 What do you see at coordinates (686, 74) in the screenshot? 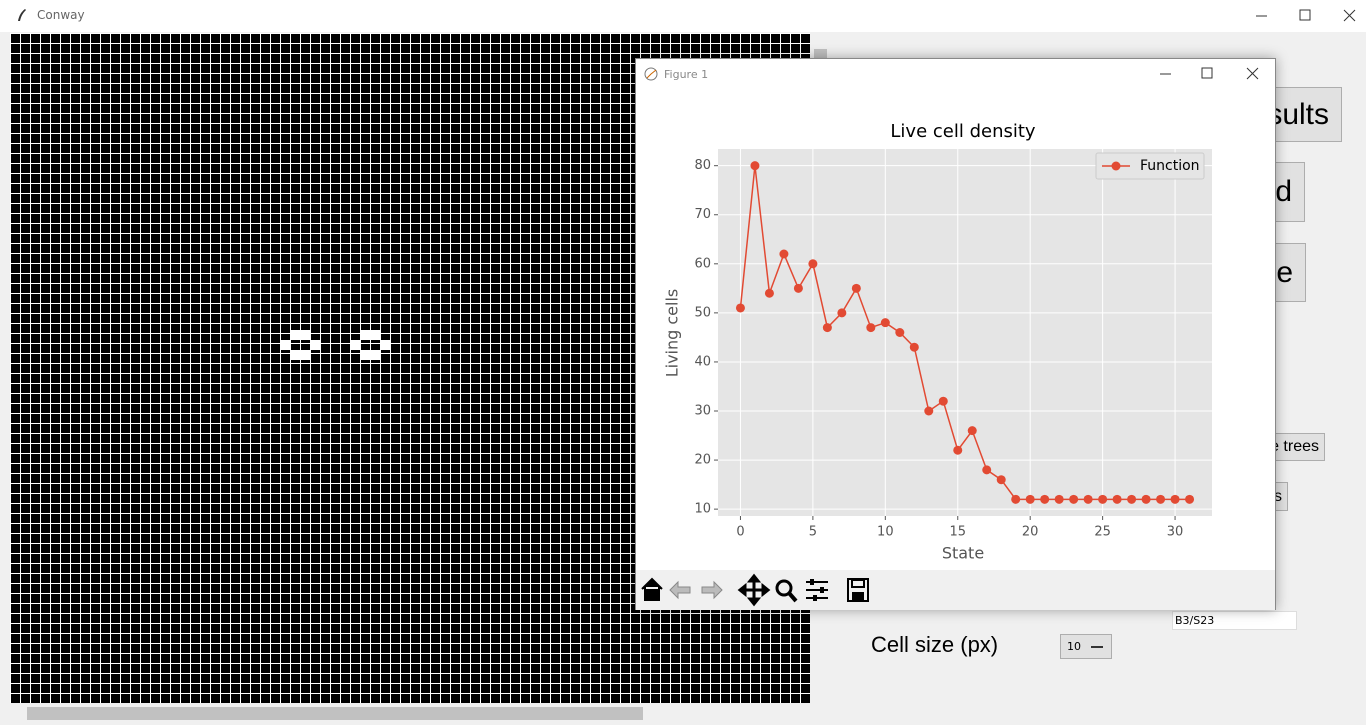
I see `figure-title: Figure 1` at bounding box center [686, 74].